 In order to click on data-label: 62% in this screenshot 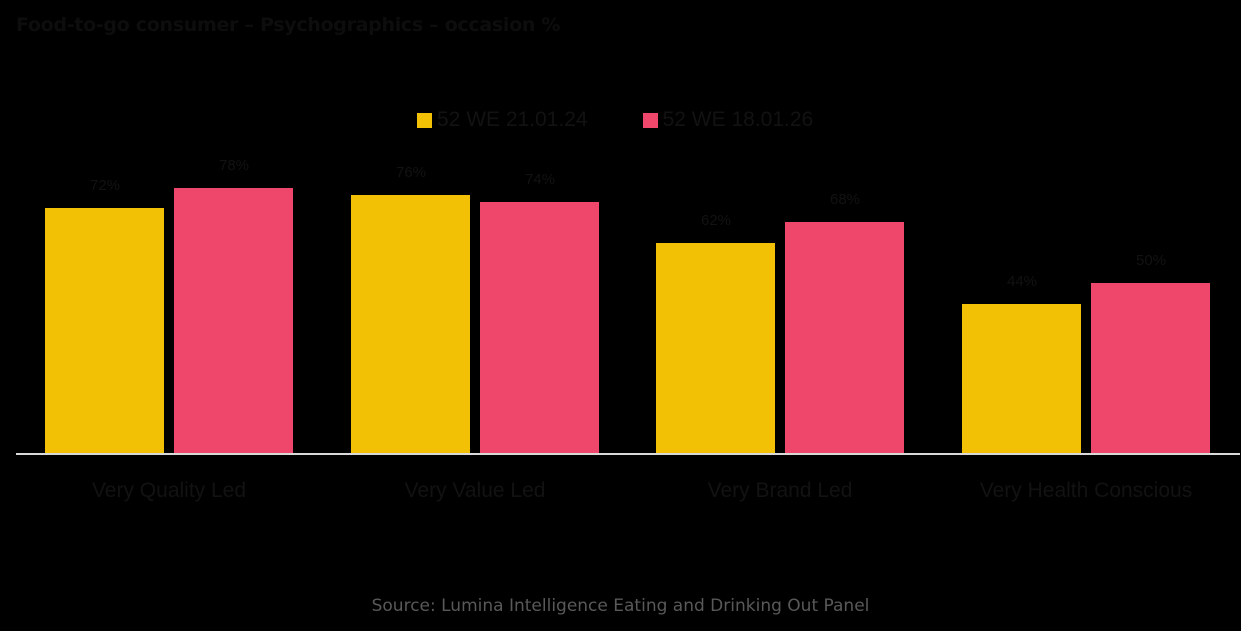, I will do `click(716, 220)`.